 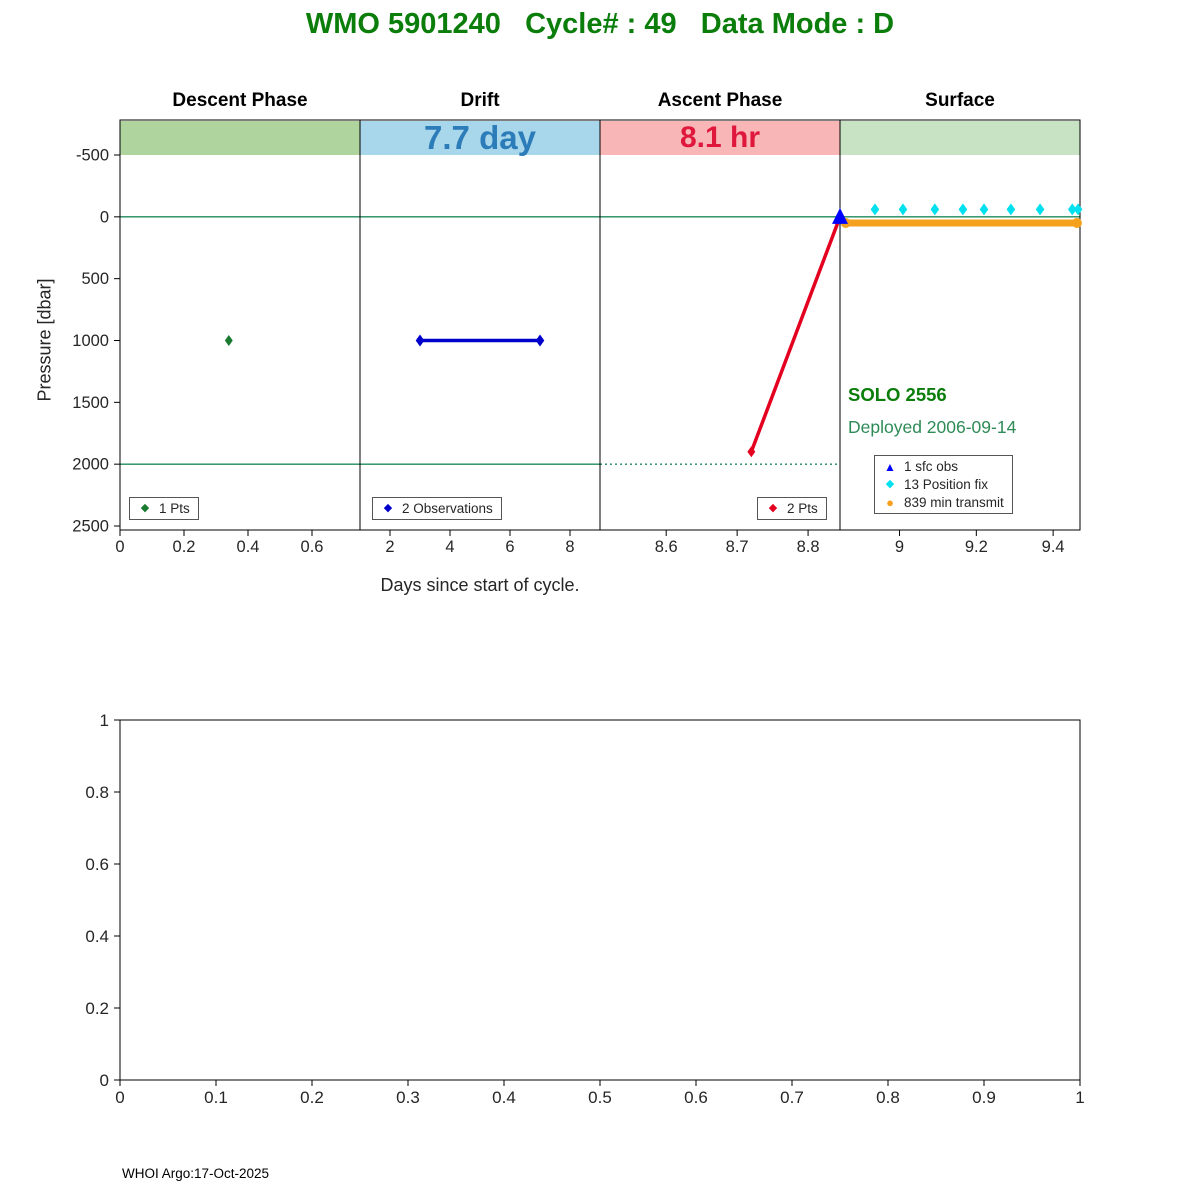 I want to click on y-tick-label: 500, so click(x=95, y=279).